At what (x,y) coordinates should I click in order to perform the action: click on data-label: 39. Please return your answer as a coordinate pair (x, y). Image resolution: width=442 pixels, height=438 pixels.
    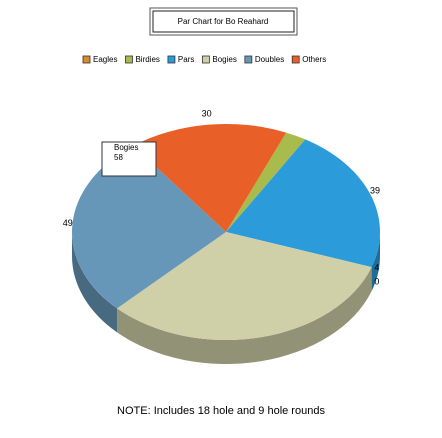
    Looking at the image, I should click on (375, 191).